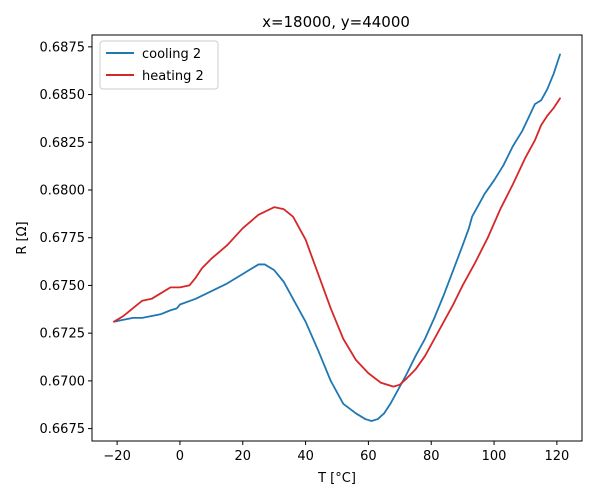 This screenshot has width=600, height=500. I want to click on y-tick-label: 0.6700, so click(63, 381).